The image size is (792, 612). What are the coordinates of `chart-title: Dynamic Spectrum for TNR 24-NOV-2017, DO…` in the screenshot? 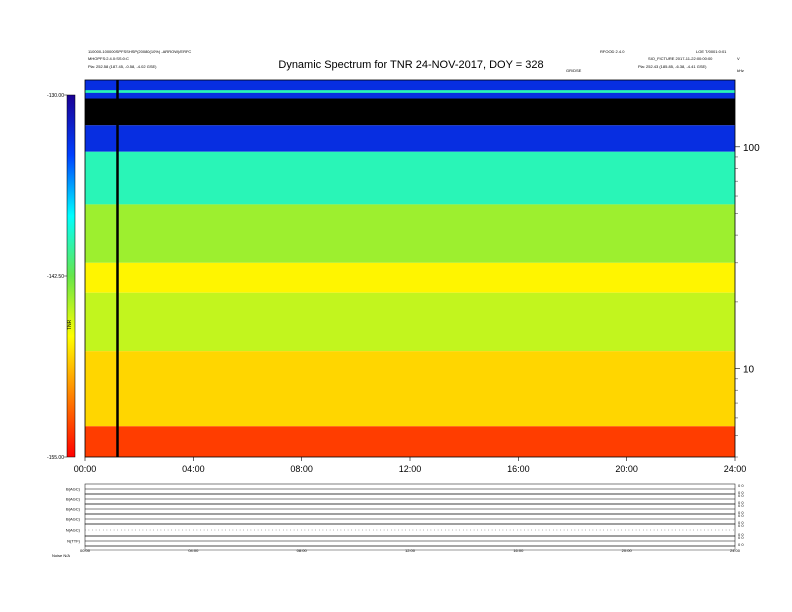 It's located at (410, 65).